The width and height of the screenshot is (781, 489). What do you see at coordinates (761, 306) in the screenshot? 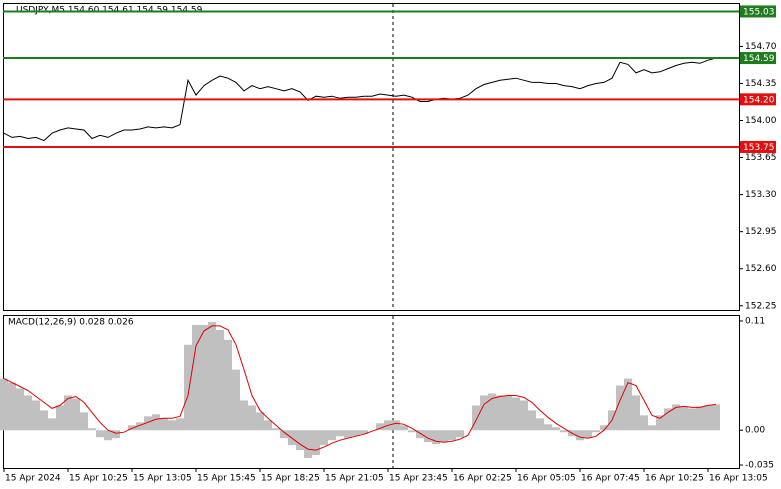
I see `y-tick-label: 152.25` at bounding box center [761, 306].